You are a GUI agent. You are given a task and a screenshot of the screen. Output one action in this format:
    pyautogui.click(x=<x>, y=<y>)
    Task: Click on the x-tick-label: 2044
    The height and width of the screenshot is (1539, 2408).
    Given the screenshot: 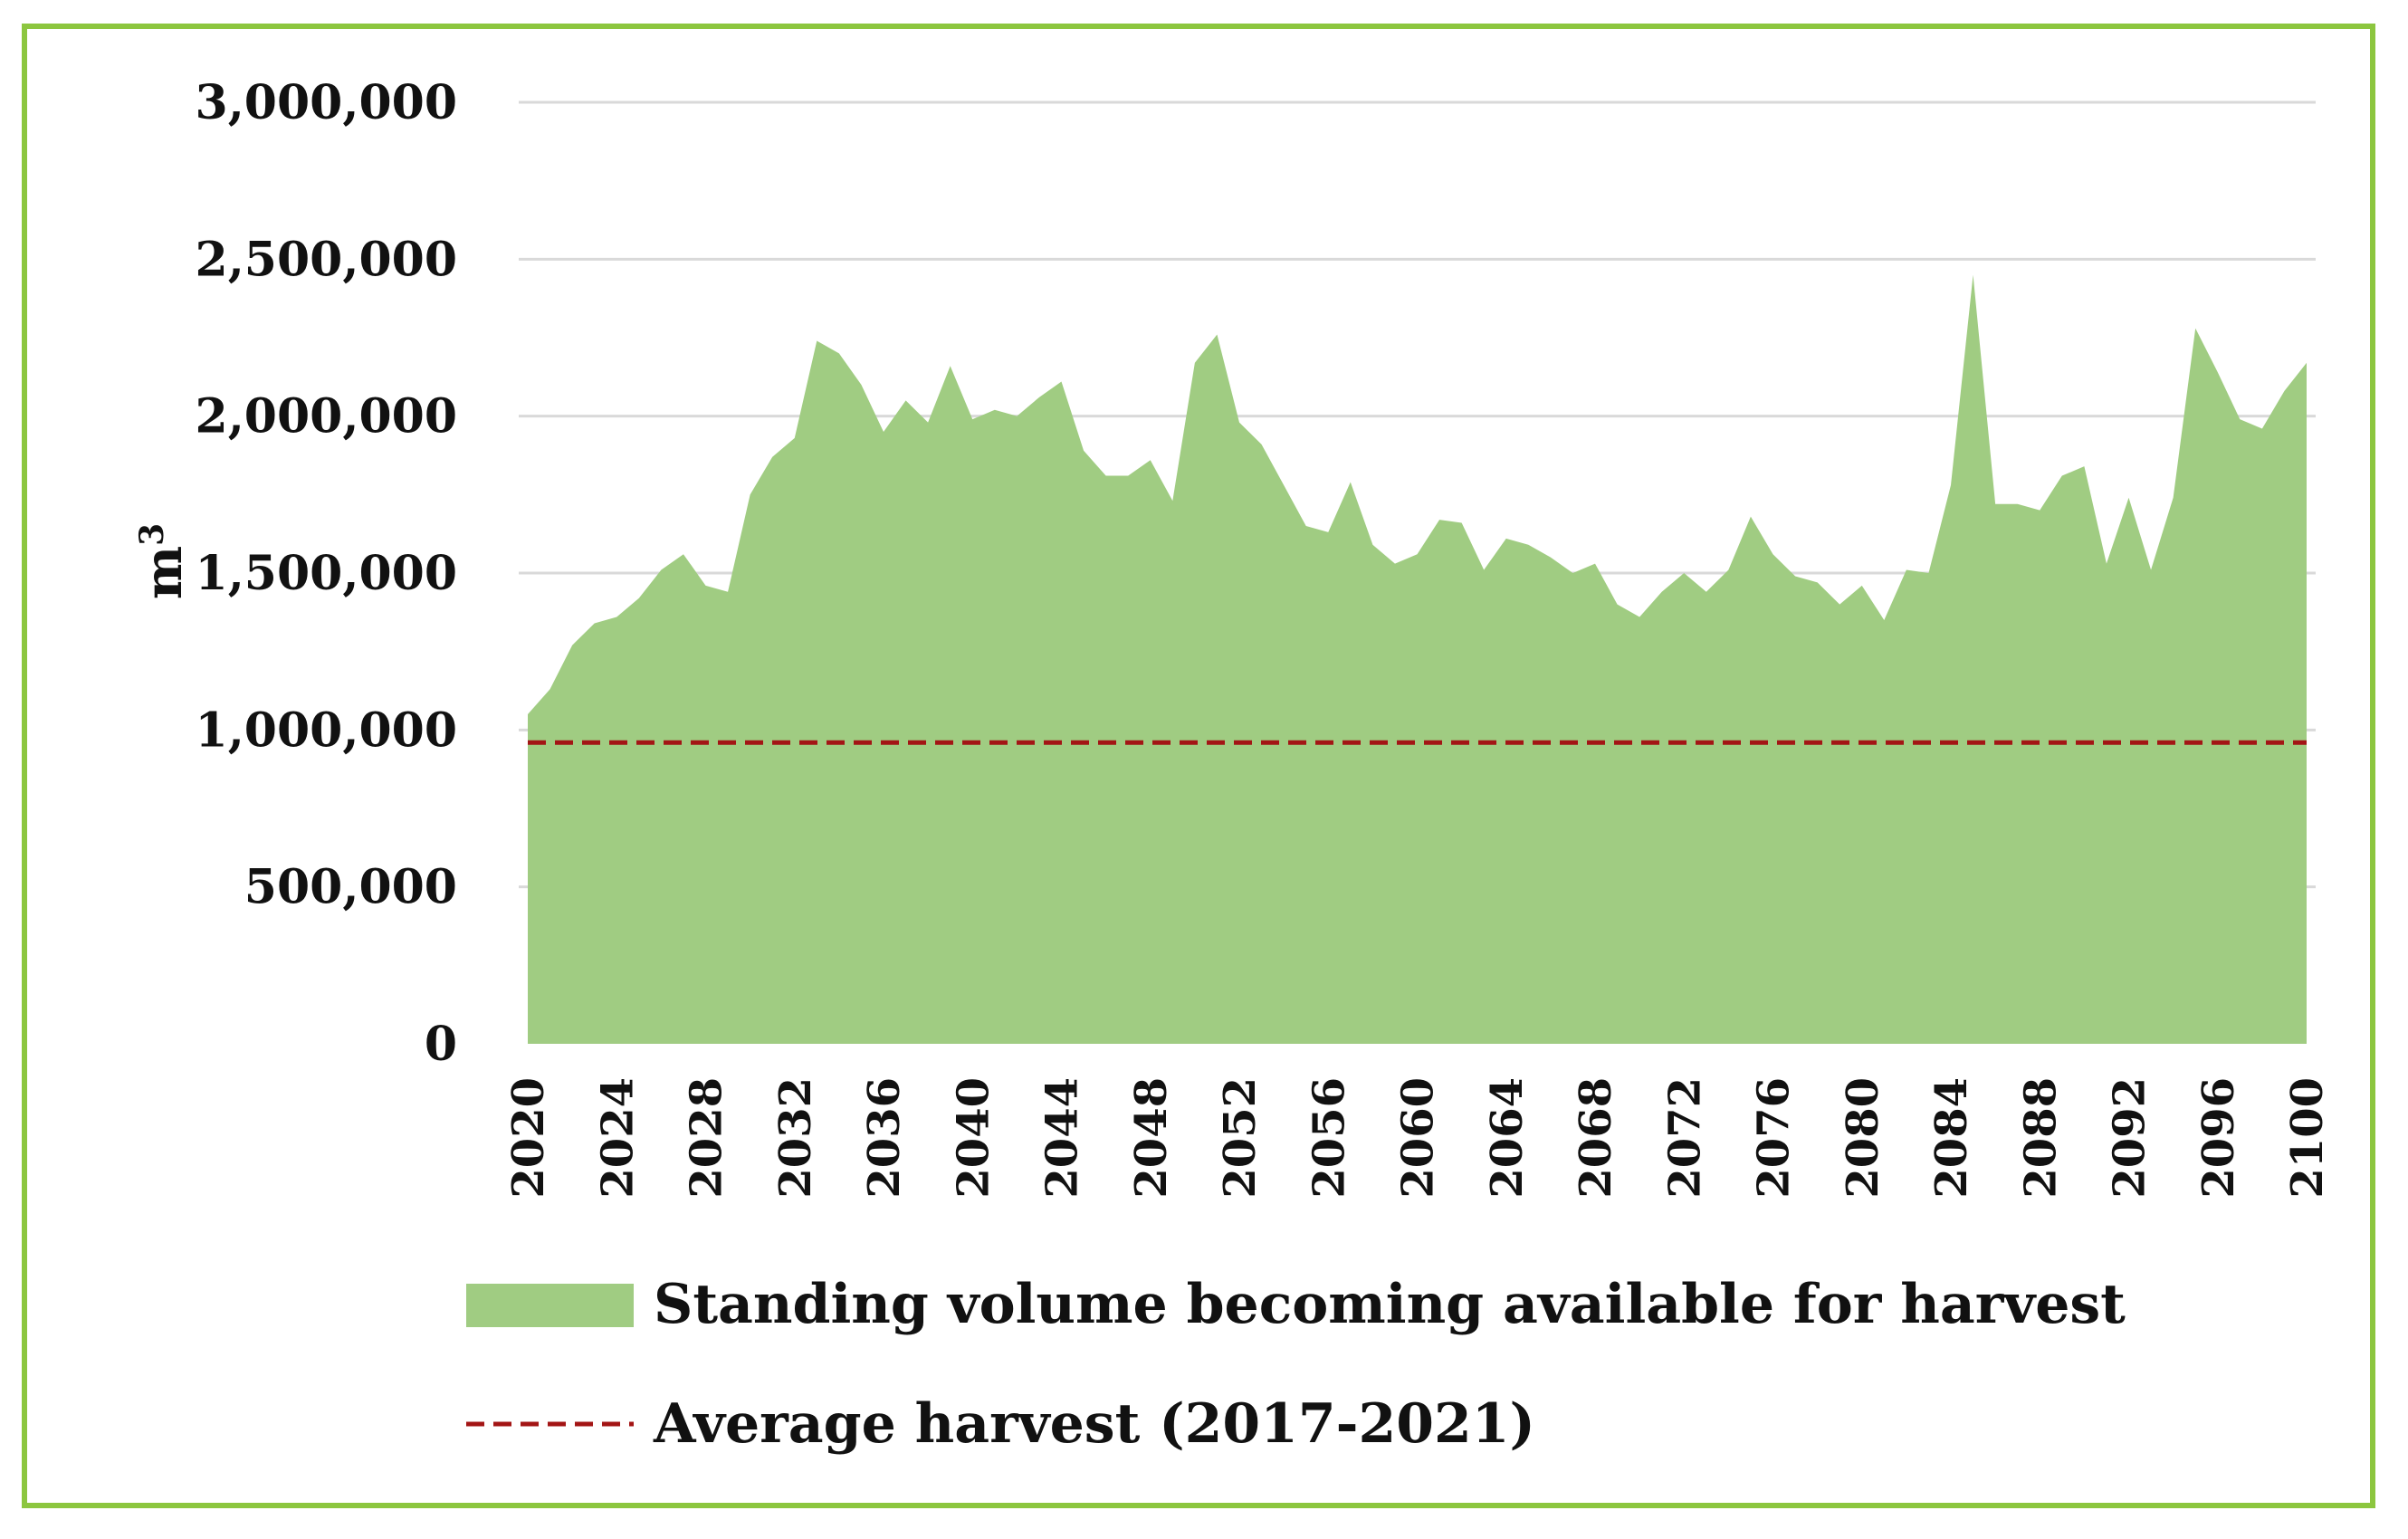 What is the action you would take?
    pyautogui.click(x=1062, y=1138)
    